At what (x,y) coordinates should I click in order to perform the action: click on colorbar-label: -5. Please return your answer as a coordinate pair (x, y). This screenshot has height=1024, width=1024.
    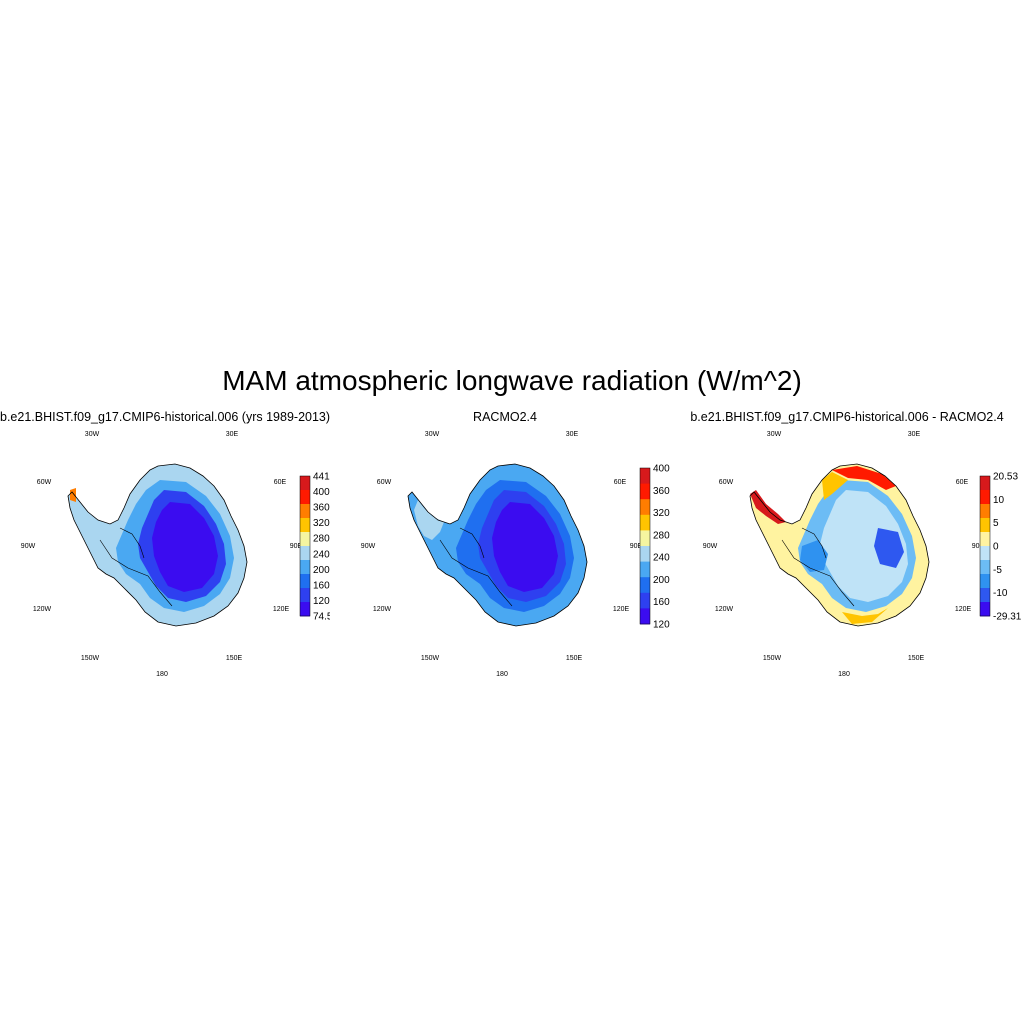
    Looking at the image, I should click on (997, 570).